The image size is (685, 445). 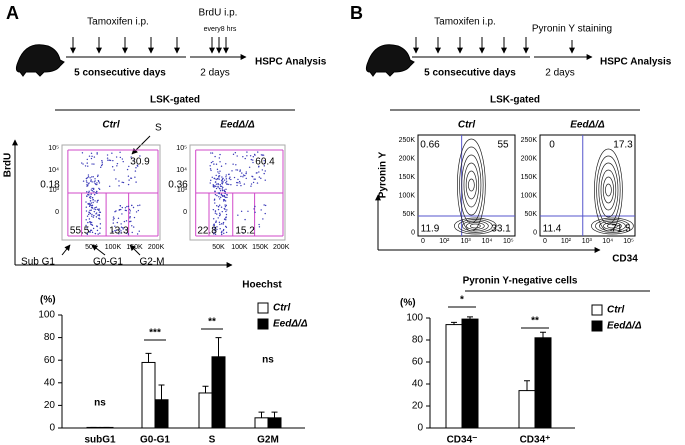 What do you see at coordinates (80, 231) in the screenshot?
I see `quadrant-value: 55.5` at bounding box center [80, 231].